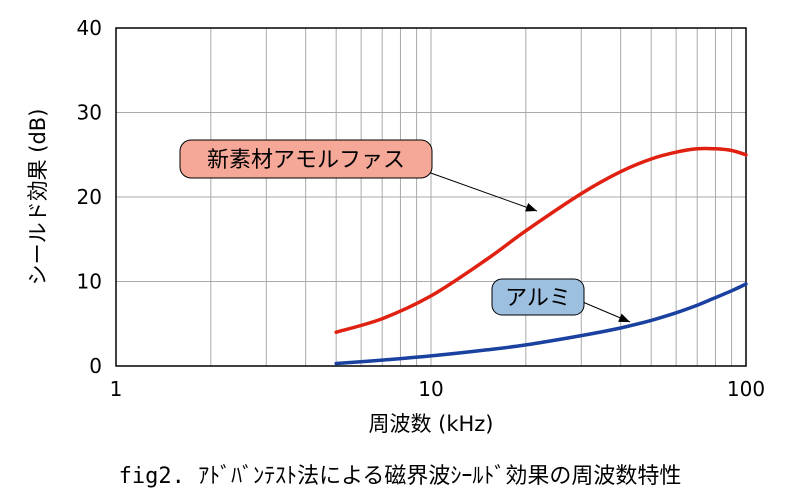 The height and width of the screenshot is (504, 800). I want to click on y-tick-label: 20, so click(89, 197).